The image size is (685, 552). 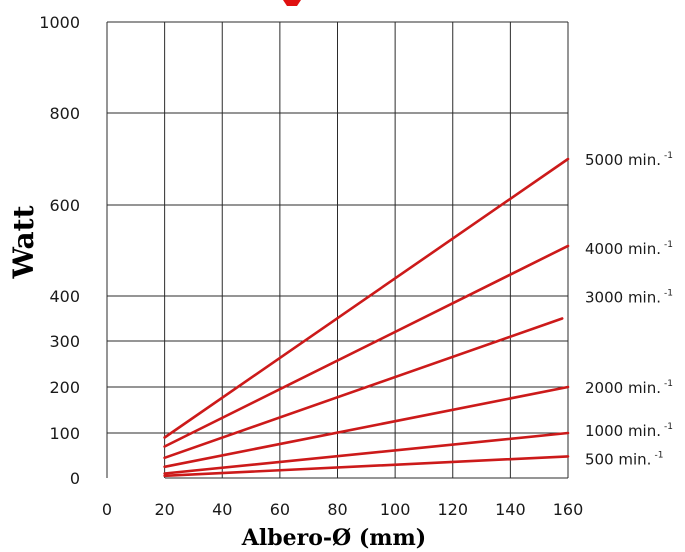 I want to click on cropped-heading-fragment, so click(x=292, y=3).